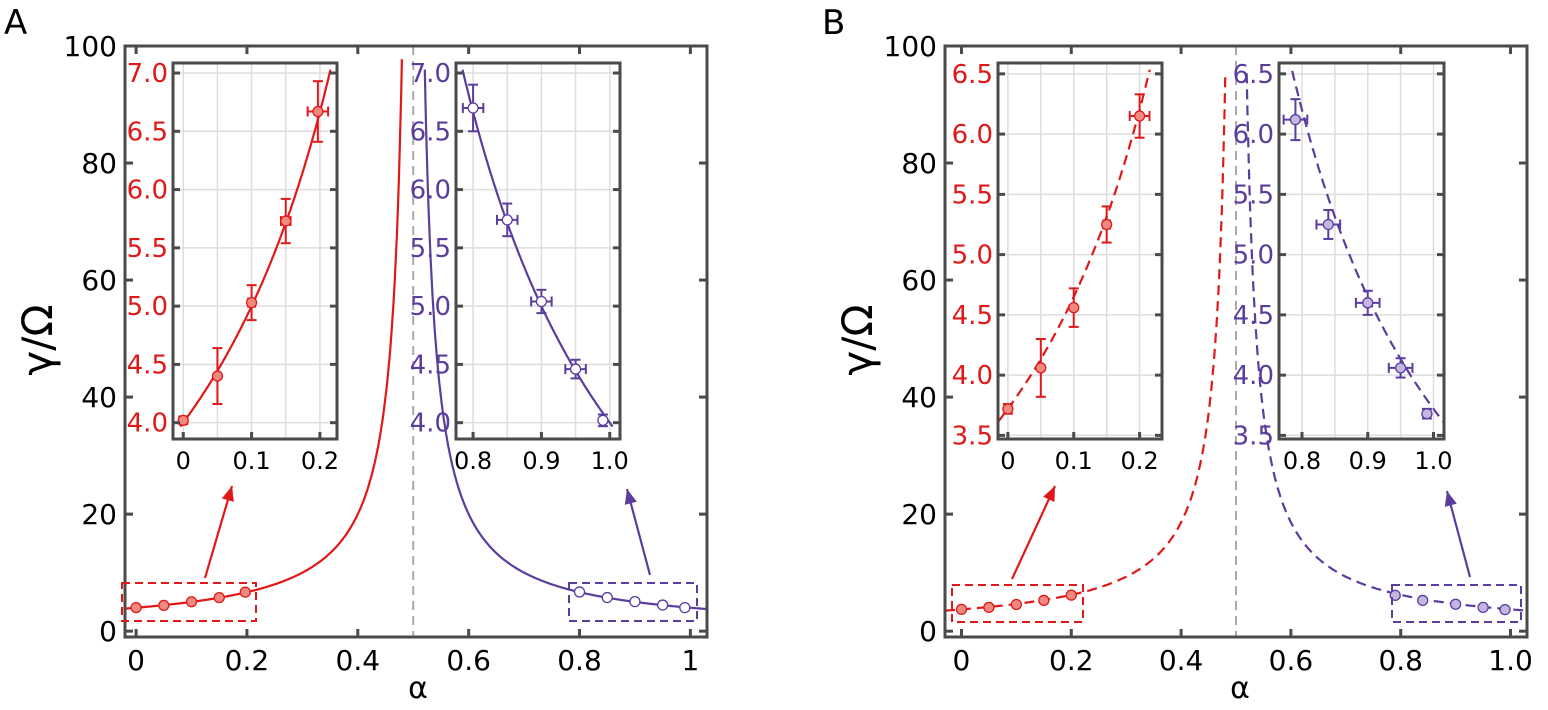  What do you see at coordinates (1071, 660) in the screenshot?
I see `x-tick-label: 0.2` at bounding box center [1071, 660].